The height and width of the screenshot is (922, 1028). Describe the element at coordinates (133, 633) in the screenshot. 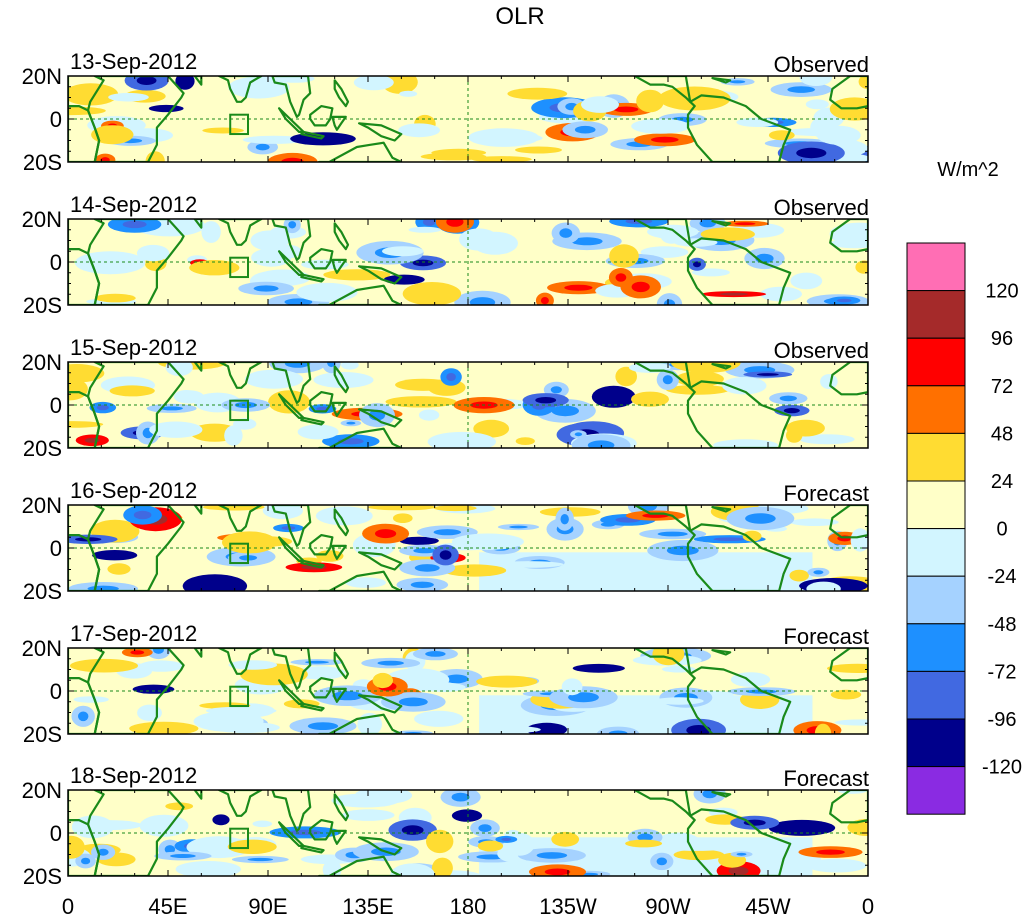

I see `panel-date-label: 17-Sep-2012` at that location.